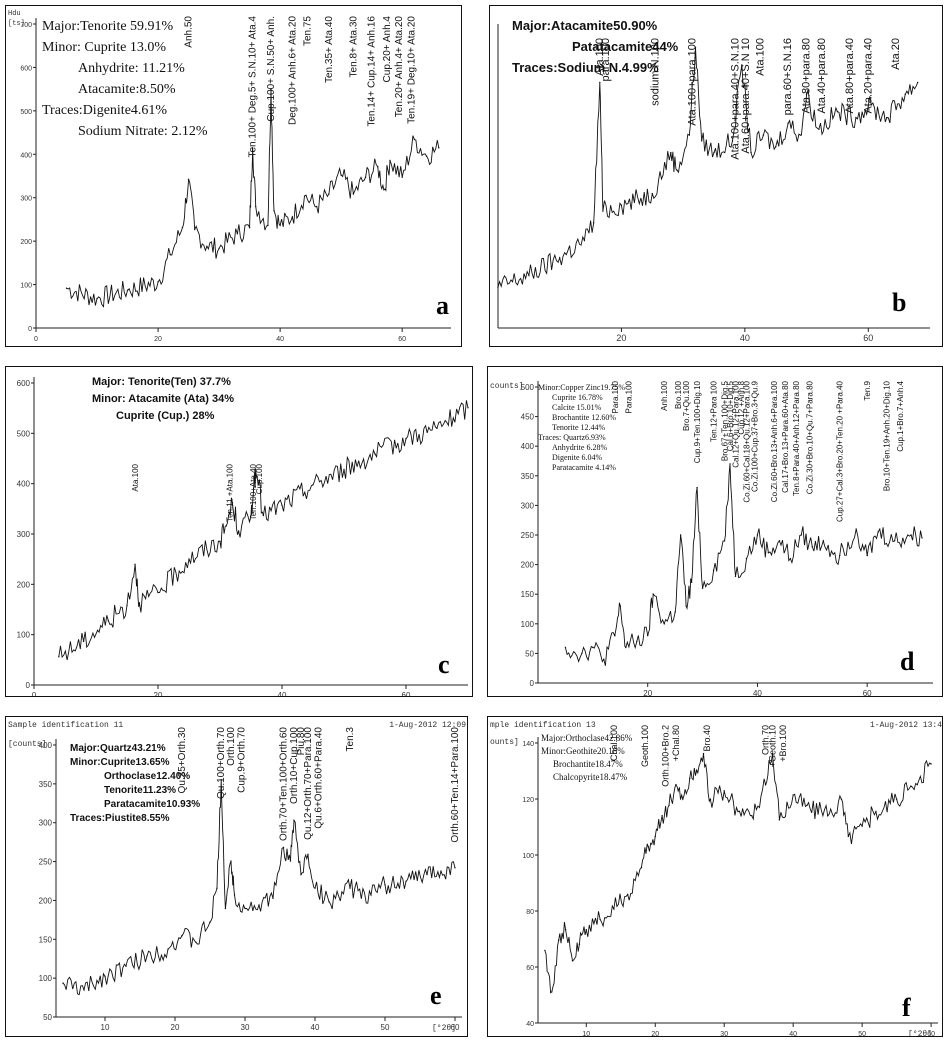 The width and height of the screenshot is (948, 1042). Describe the element at coordinates (584, 467) in the screenshot. I see `composition-line: Paratacamite 4.14%` at that location.